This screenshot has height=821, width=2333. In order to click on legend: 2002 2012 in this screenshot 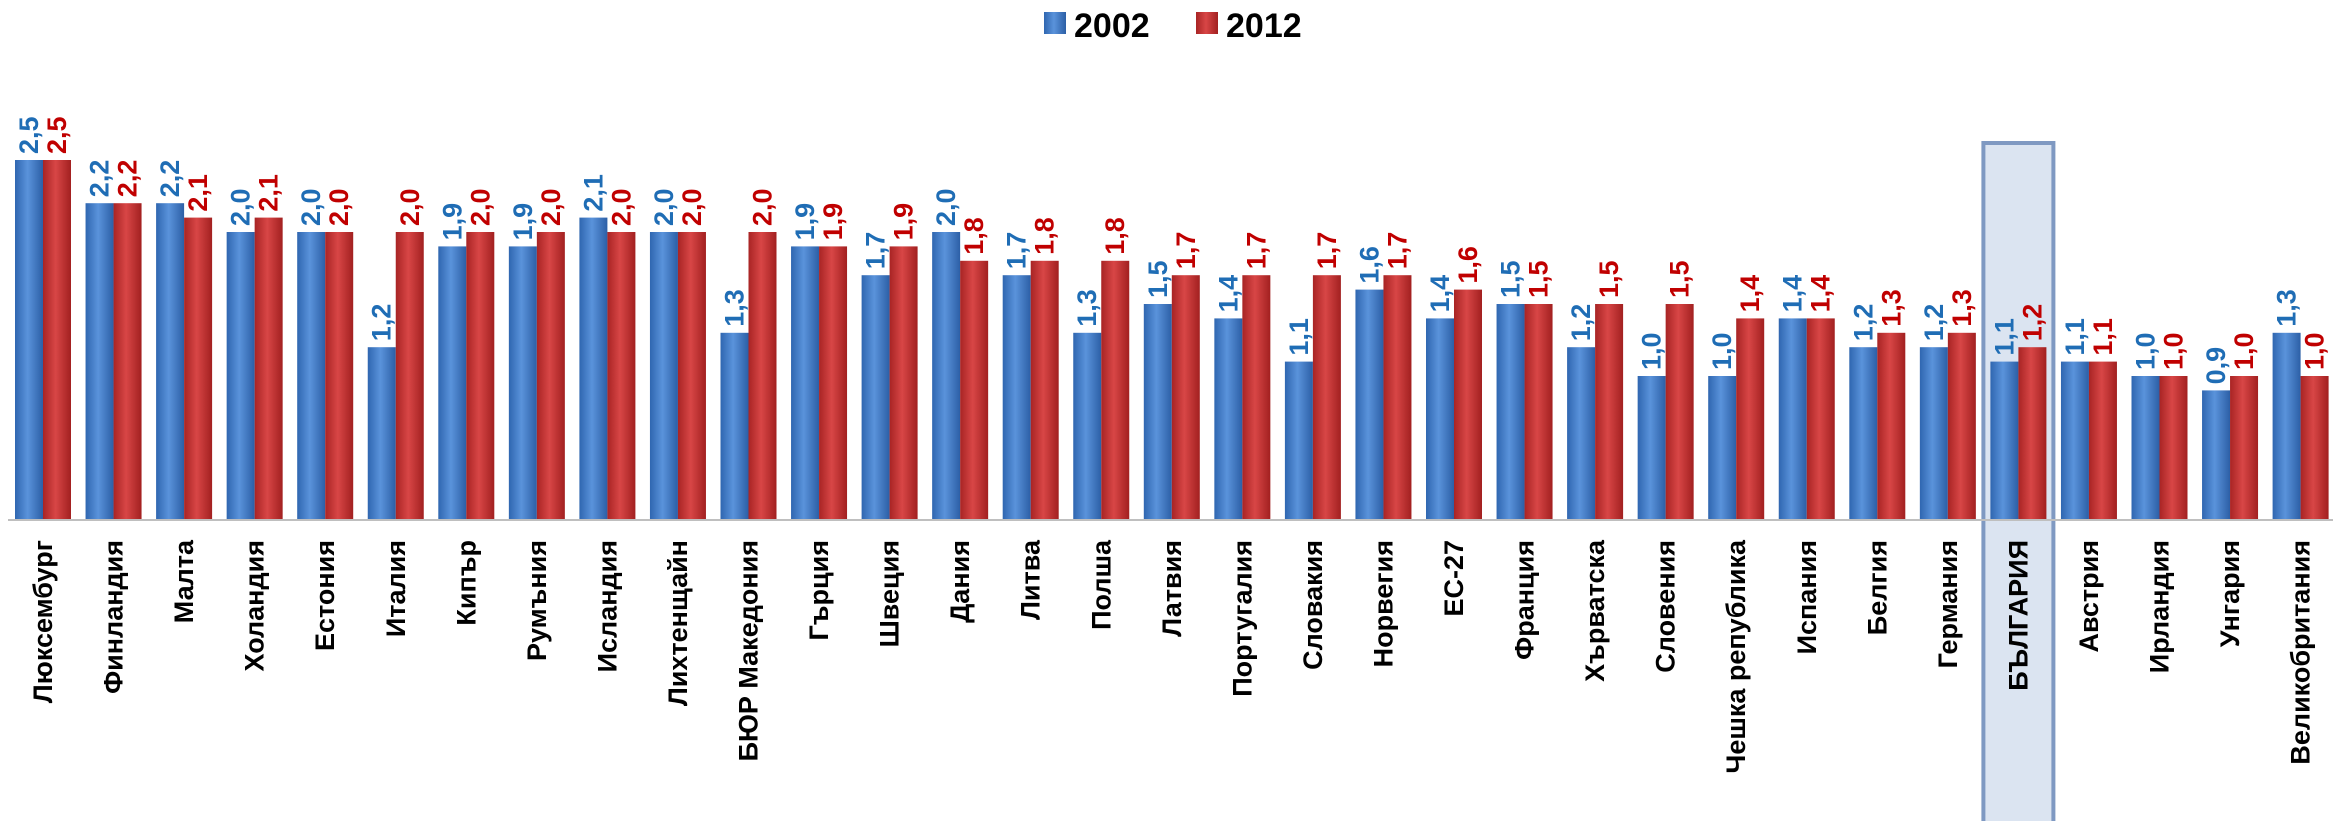, I will do `click(1173, 26)`.